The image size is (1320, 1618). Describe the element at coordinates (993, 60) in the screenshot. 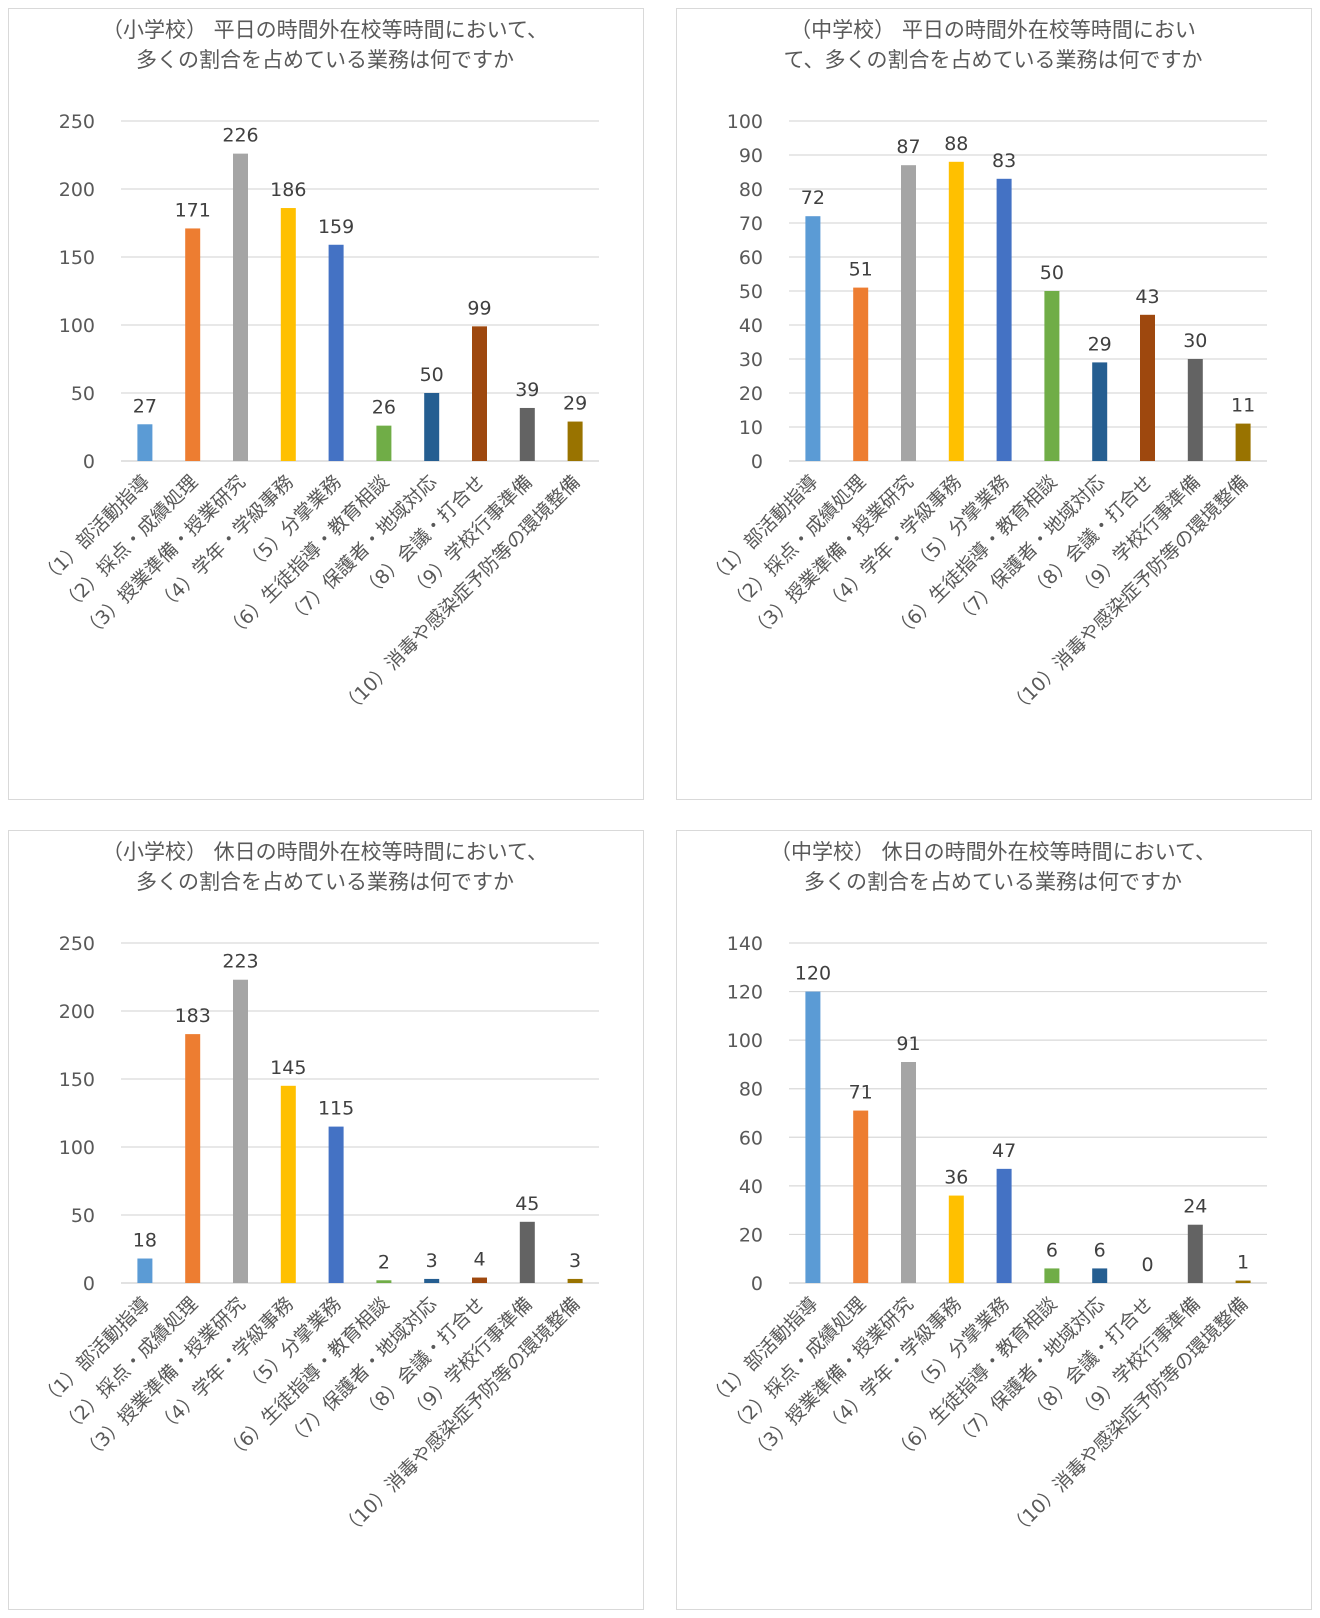

I see `chart-title-line: て、多くの割合を占めている業務は何ですか` at that location.